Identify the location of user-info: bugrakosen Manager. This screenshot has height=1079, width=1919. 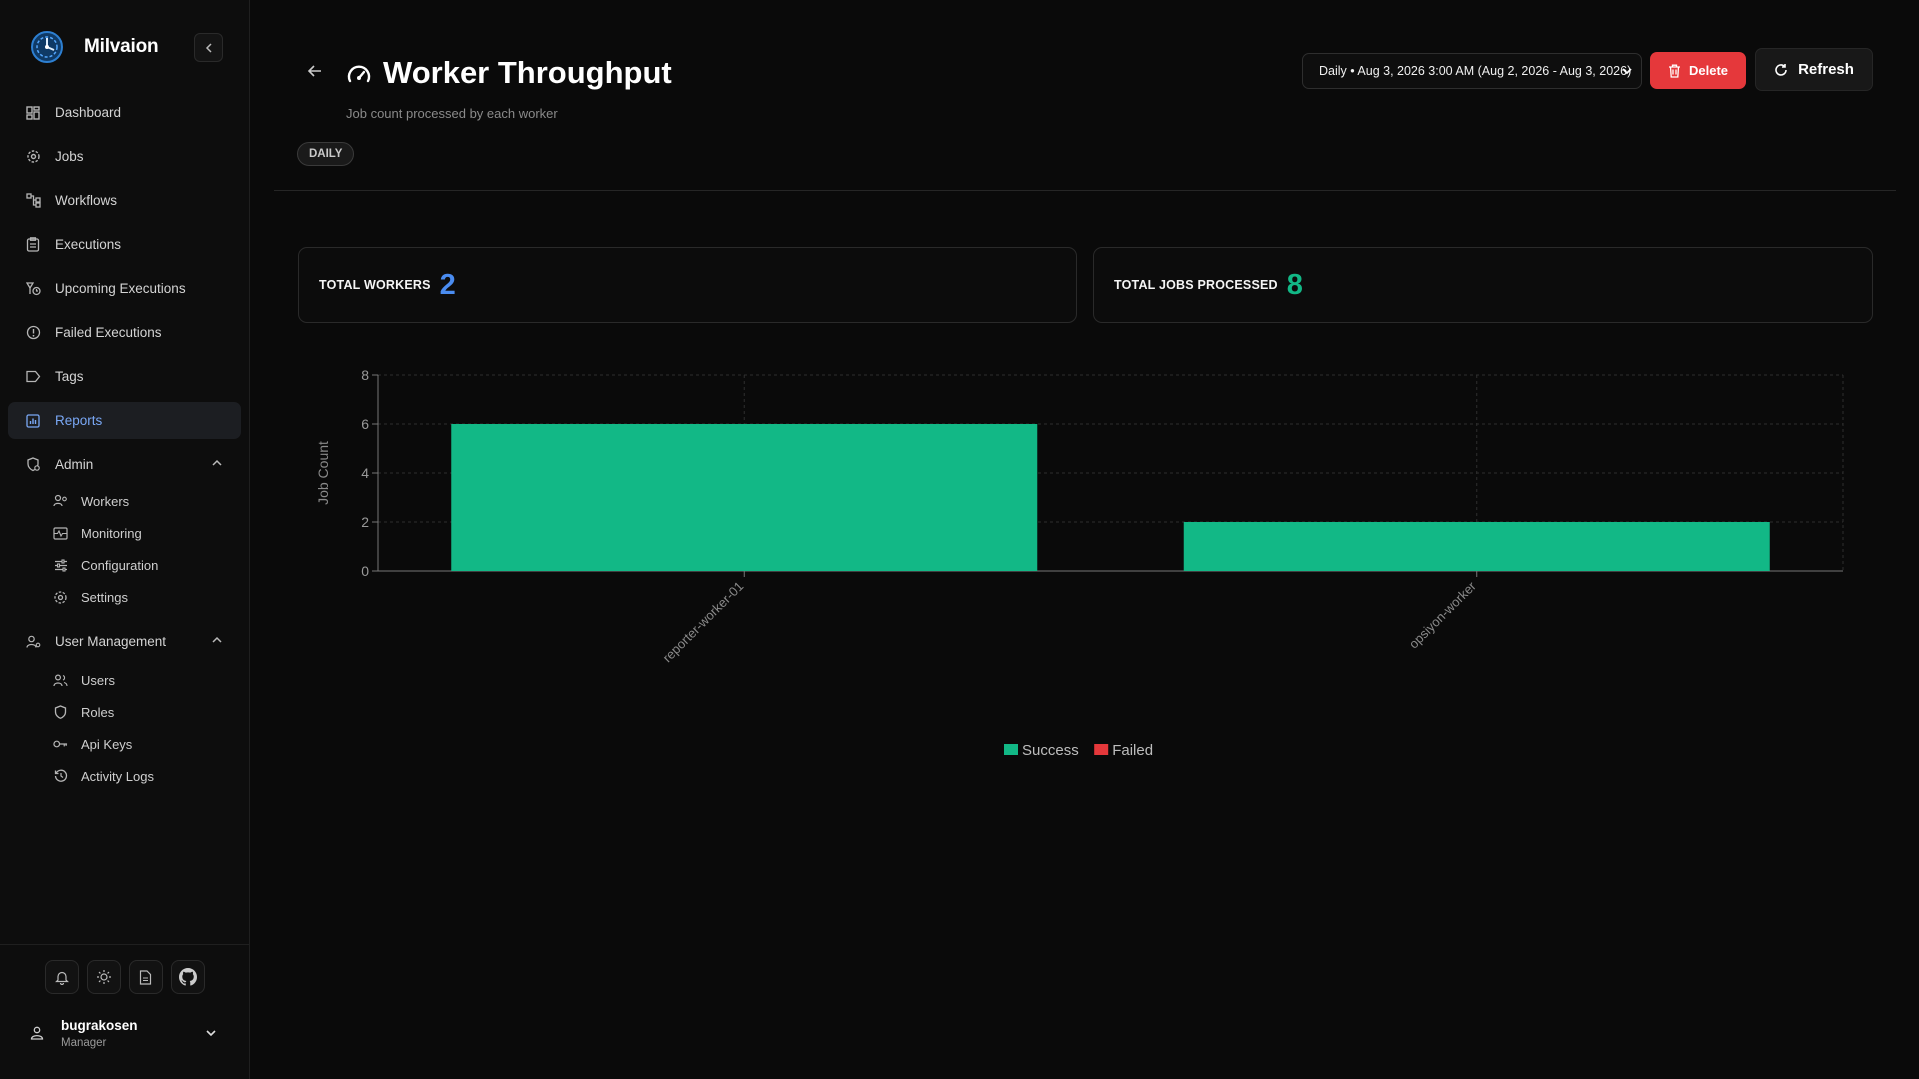
(99, 1033).